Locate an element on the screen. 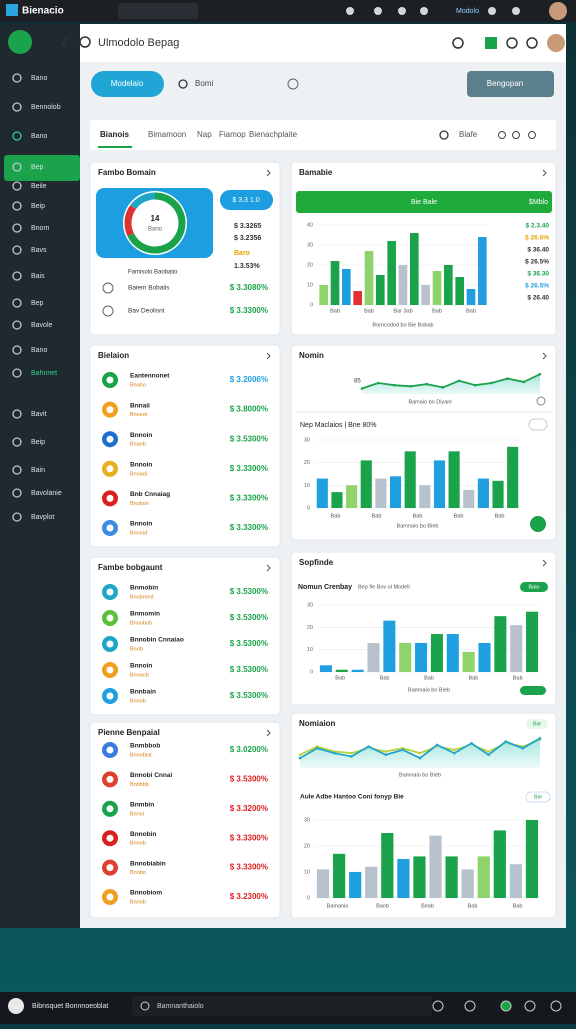 The image size is (576, 1029). taskbar-search-text: Bamnanthaiolo is located at coordinates (180, 1006).